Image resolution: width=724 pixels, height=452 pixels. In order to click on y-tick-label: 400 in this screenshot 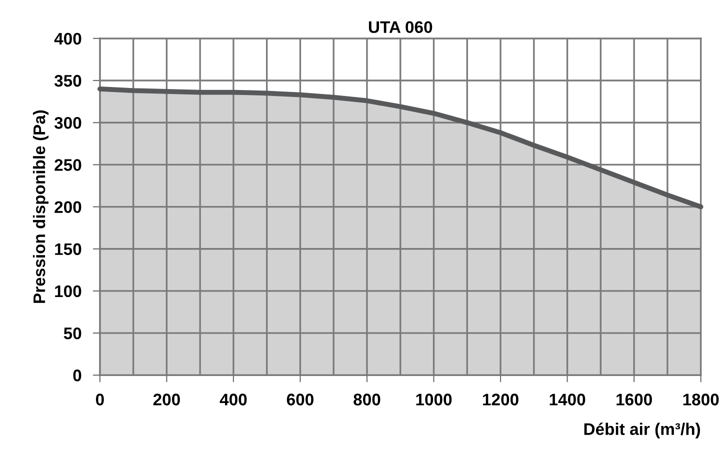, I will do `click(68, 38)`.